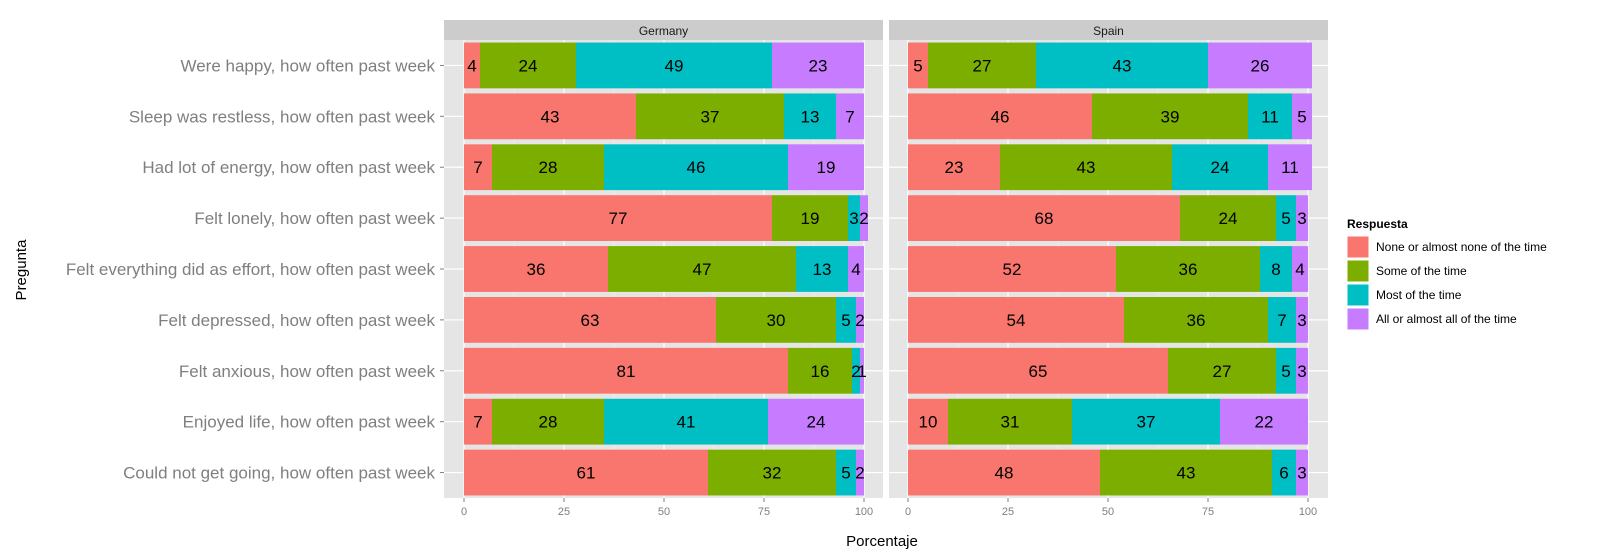 Image resolution: width=1600 pixels, height=560 pixels. I want to click on data-label: 26, so click(1260, 65).